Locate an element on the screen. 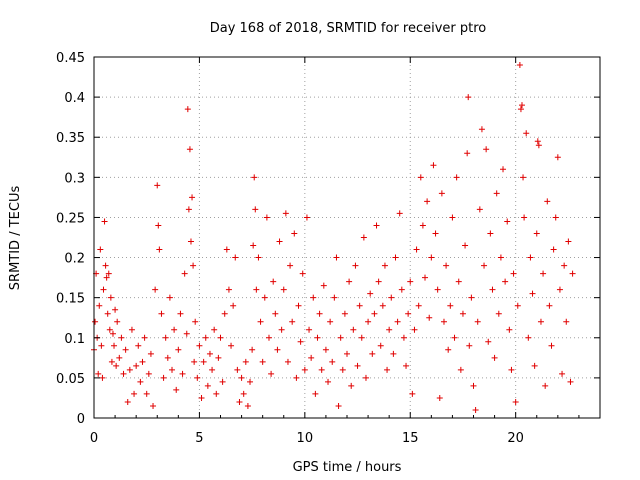  y-tick-label: 0.2 is located at coordinates (74, 259).